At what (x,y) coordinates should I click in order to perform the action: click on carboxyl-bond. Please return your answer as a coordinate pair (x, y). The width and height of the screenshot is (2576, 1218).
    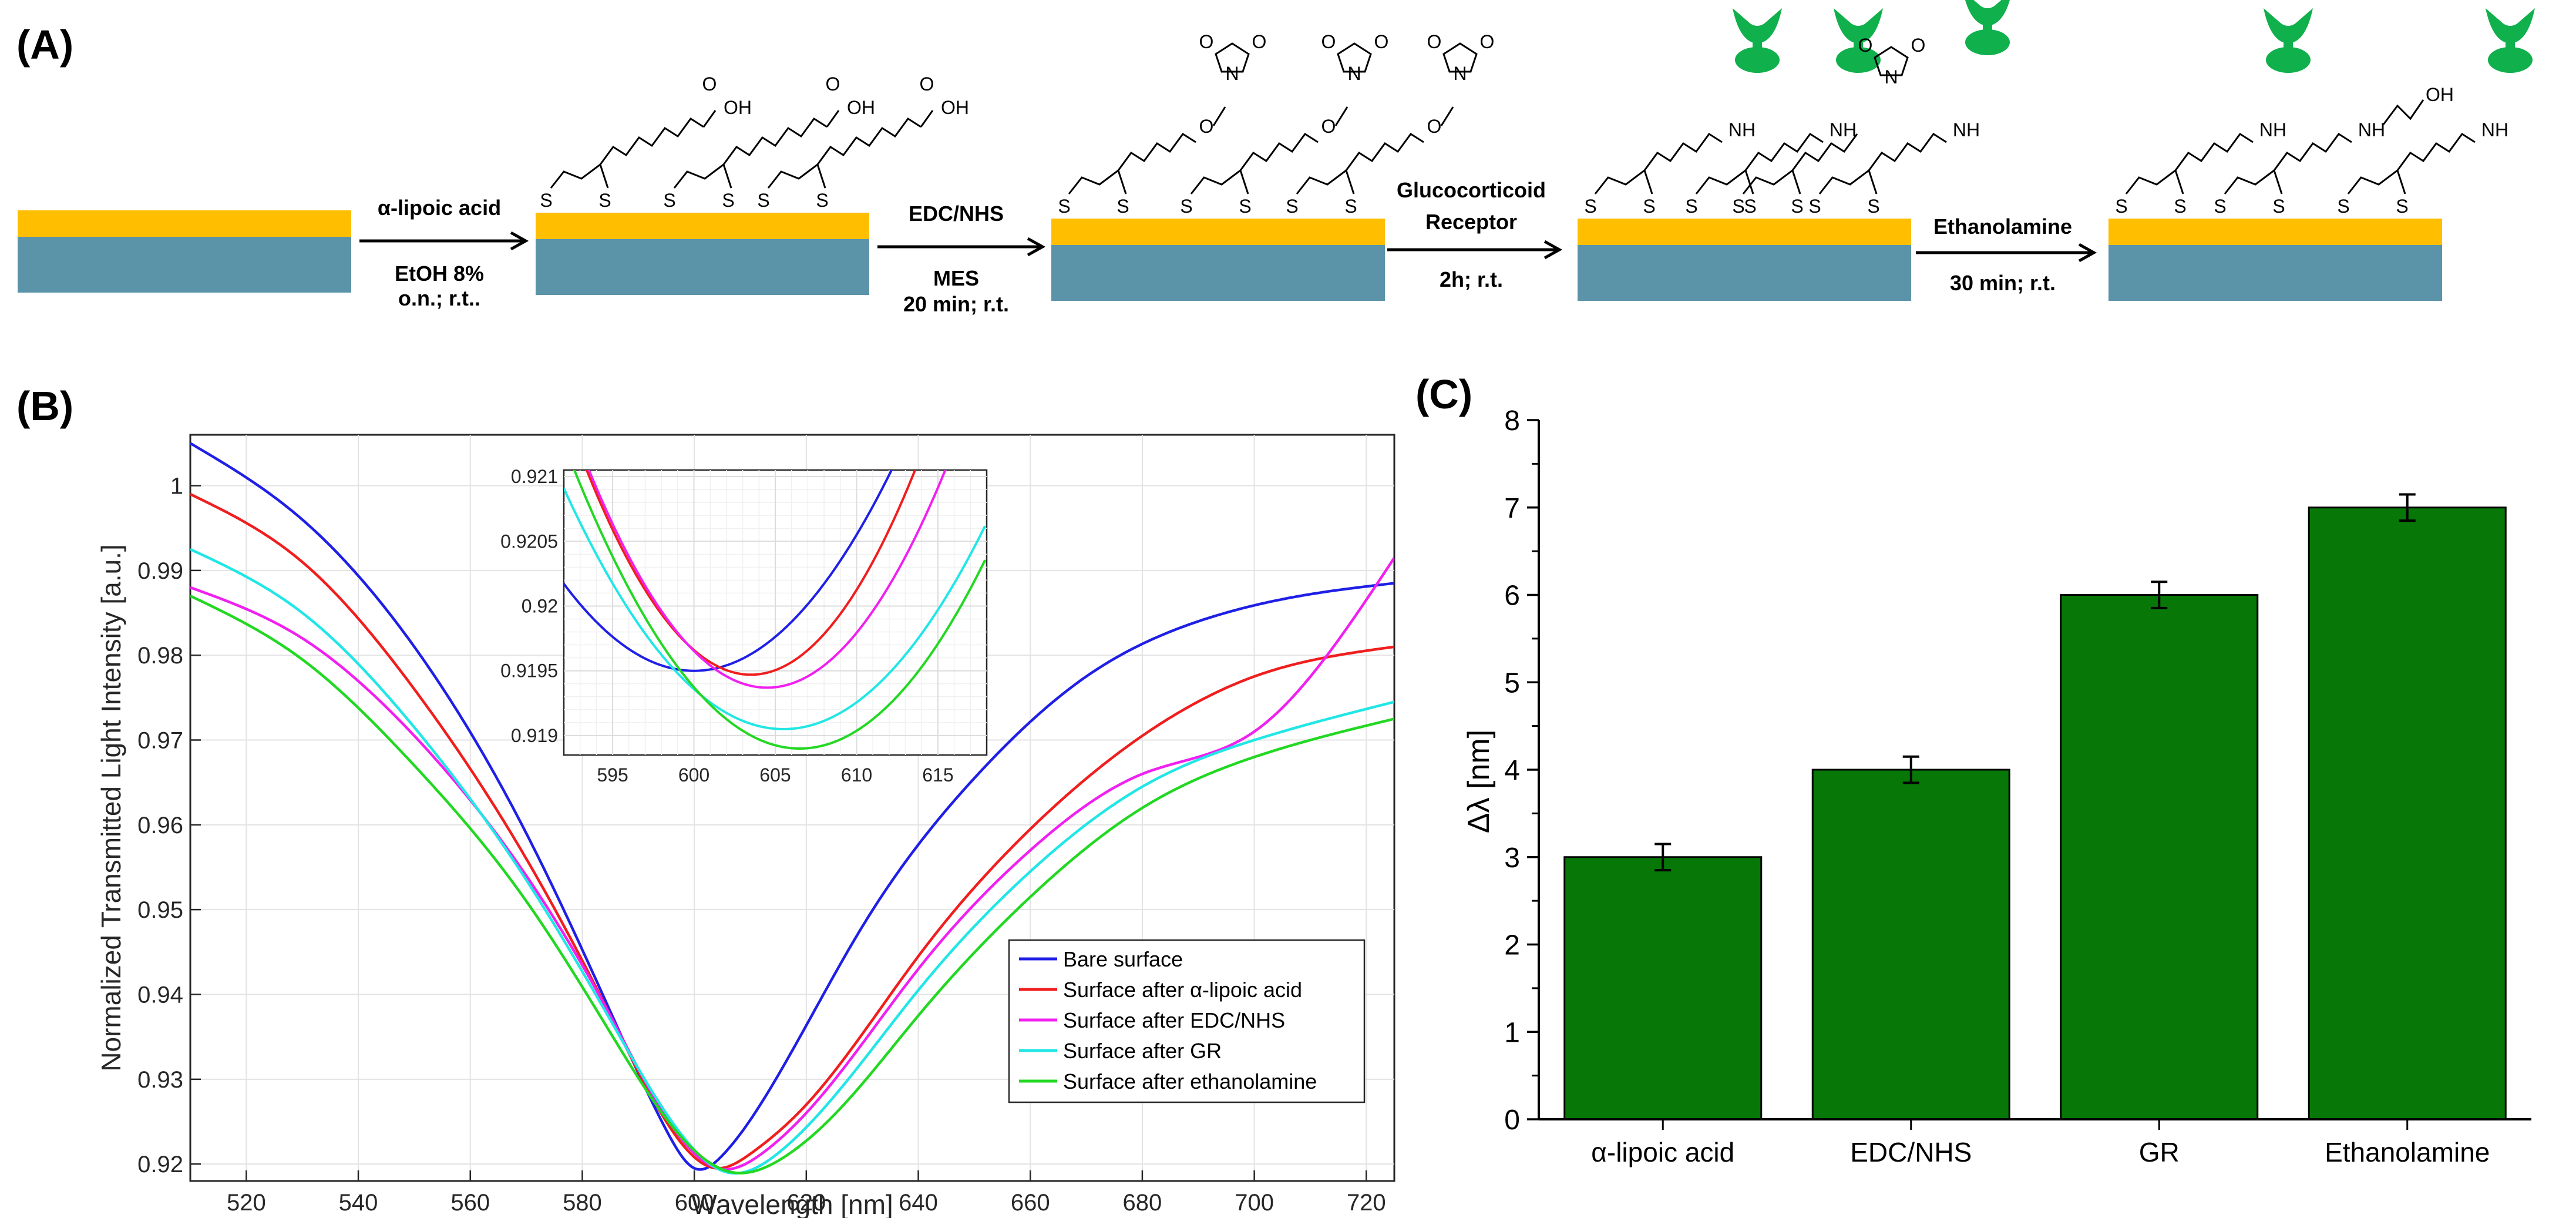
    Looking at the image, I should click on (927, 119).